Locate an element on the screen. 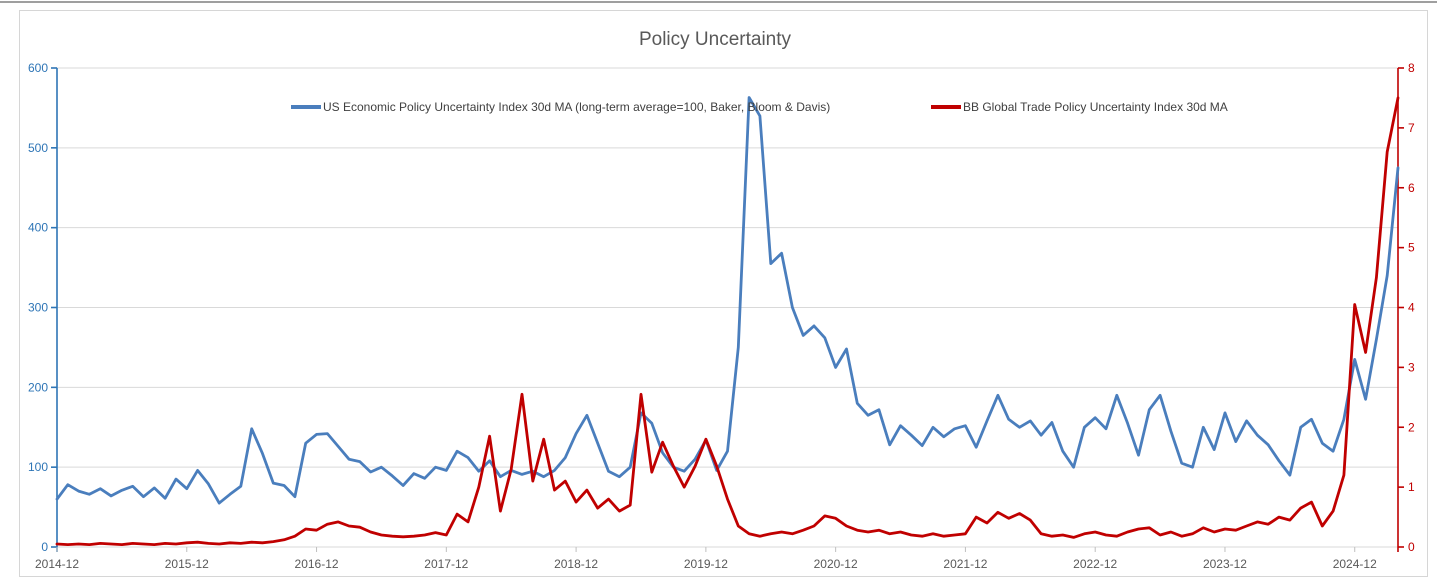  y-axis-left-tick-label: 400 is located at coordinates (38, 228).